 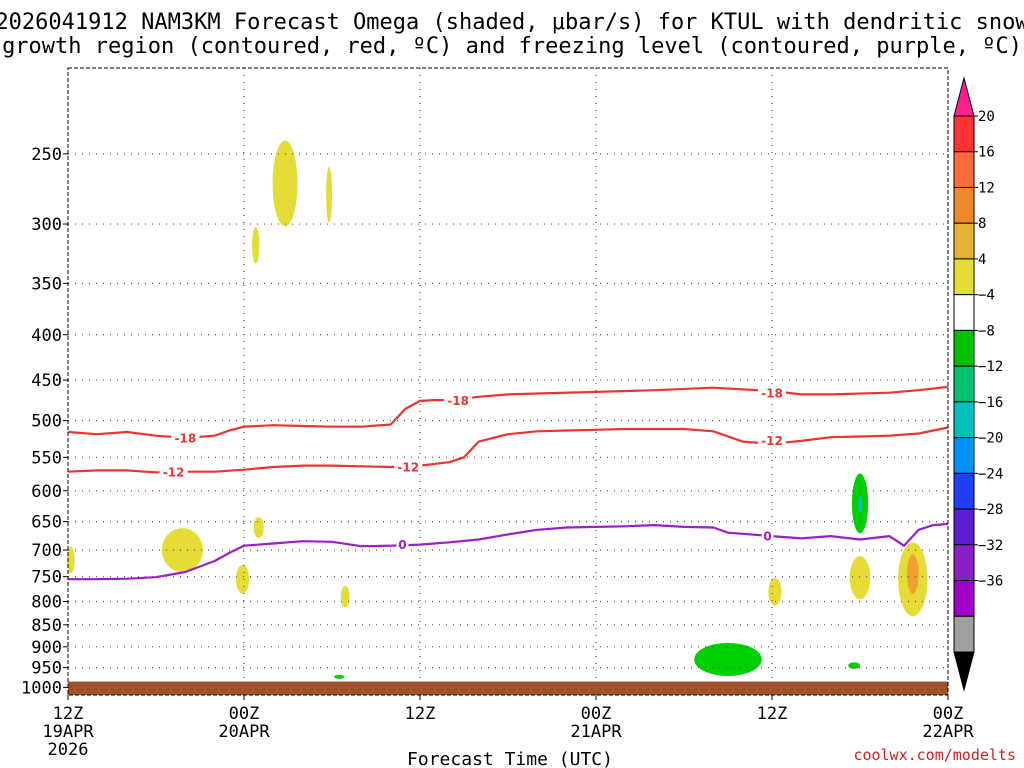 What do you see at coordinates (46, 523) in the screenshot?
I see `y-tick-label: 650` at bounding box center [46, 523].